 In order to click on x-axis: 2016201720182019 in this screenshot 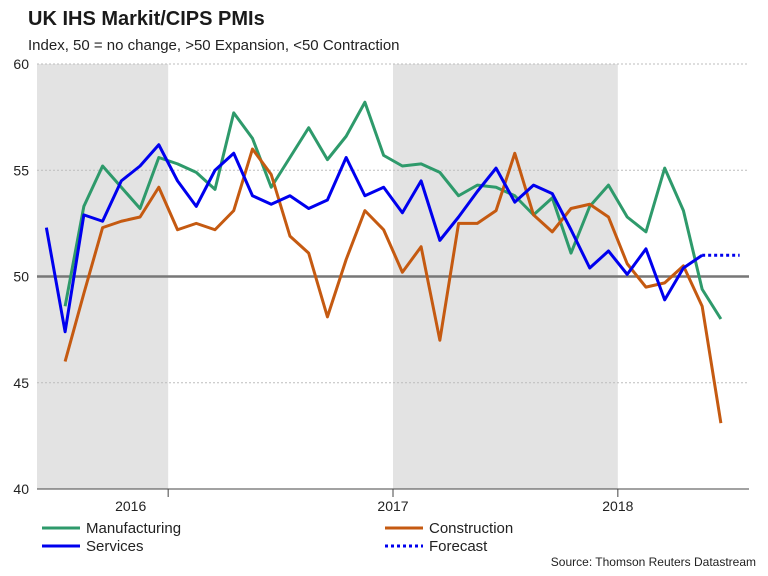, I will do `click(393, 501)`.